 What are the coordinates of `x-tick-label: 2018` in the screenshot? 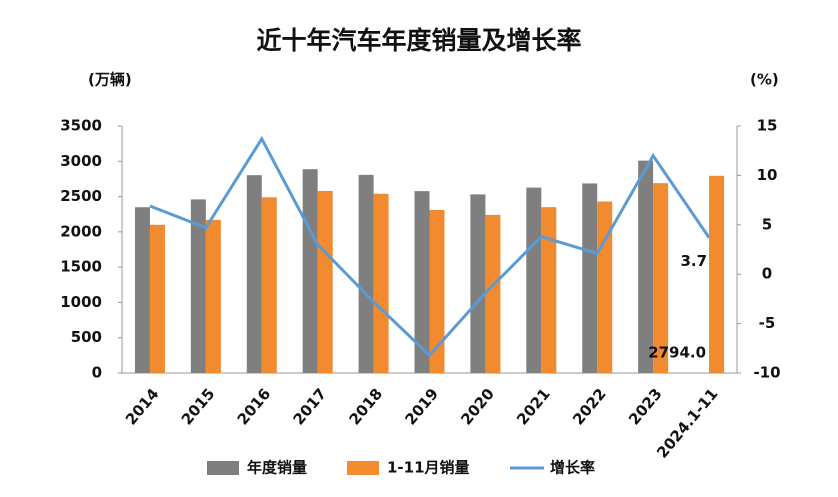 It's located at (365, 407).